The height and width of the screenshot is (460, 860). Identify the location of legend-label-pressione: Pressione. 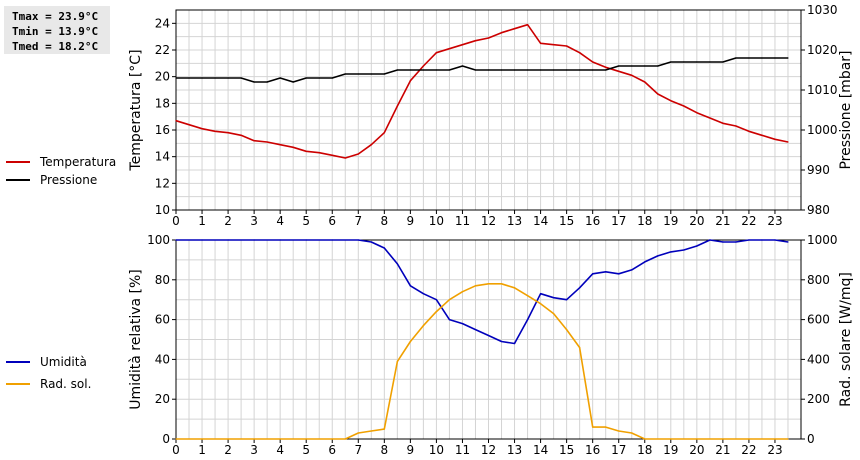
(69, 180).